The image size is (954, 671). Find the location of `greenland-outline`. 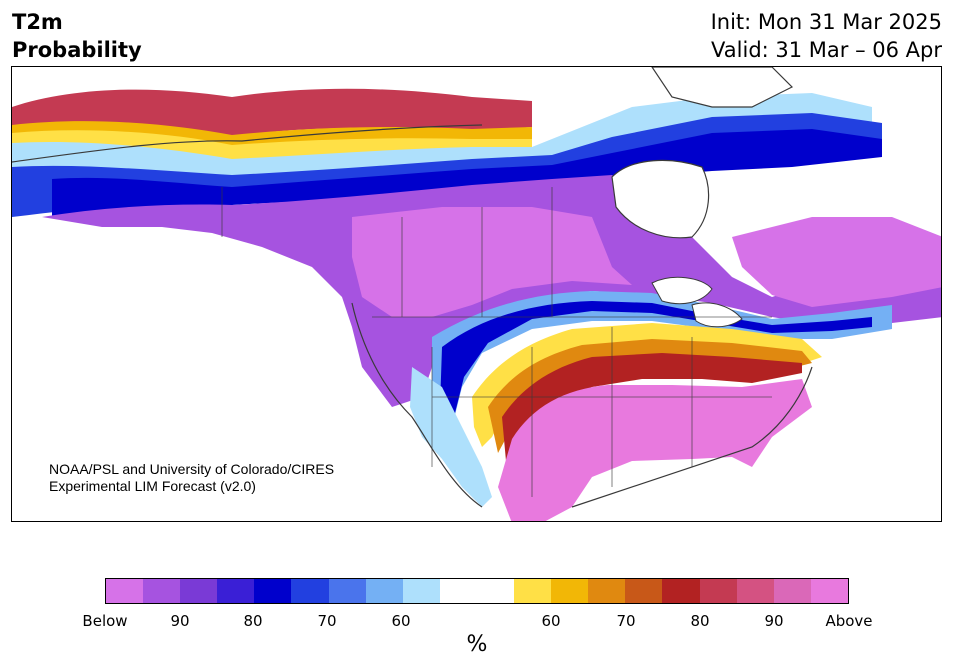

greenland-outline is located at coordinates (722, 87).